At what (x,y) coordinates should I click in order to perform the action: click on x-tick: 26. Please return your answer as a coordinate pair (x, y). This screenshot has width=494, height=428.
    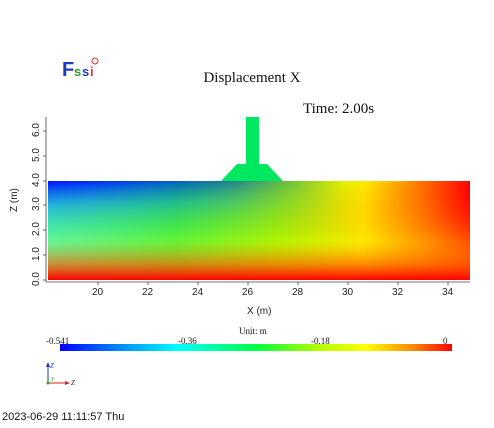
    Looking at the image, I should click on (248, 292).